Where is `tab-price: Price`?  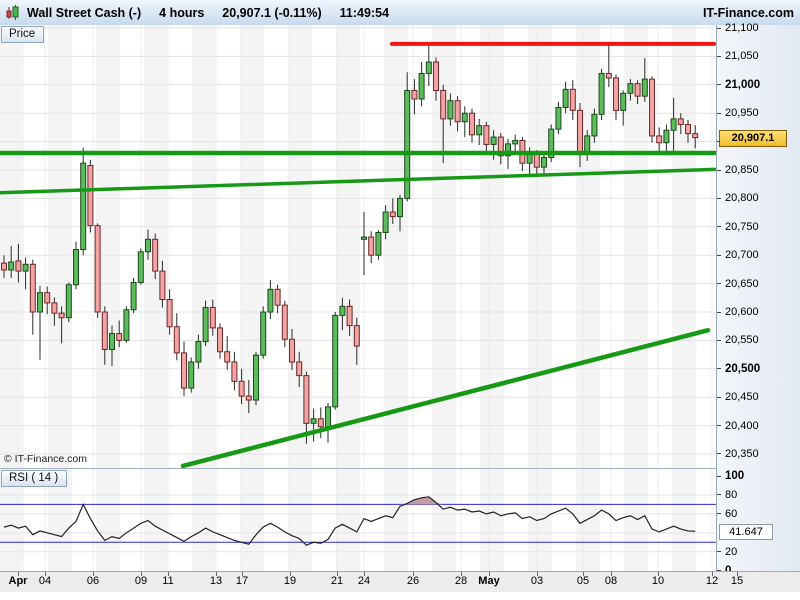
tab-price: Price is located at coordinates (23, 34).